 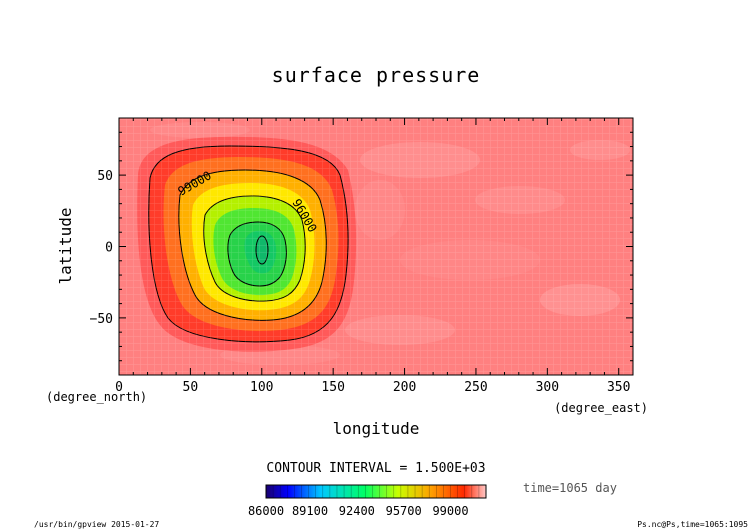 What do you see at coordinates (601, 408) in the screenshot?
I see `x-unit-label: (degree_east)` at bounding box center [601, 408].